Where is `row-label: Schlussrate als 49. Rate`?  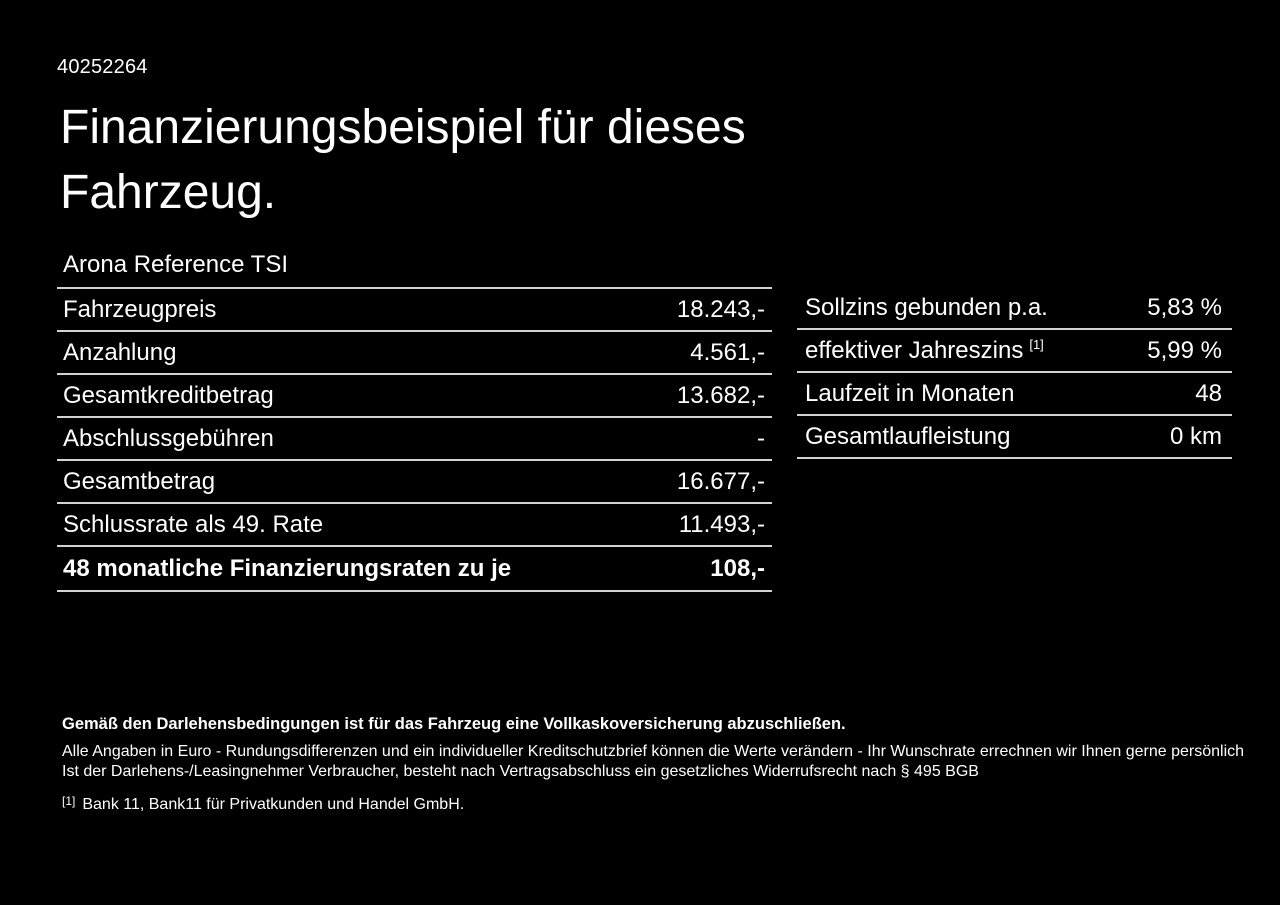
row-label: Schlussrate als 49. Rate is located at coordinates (193, 524).